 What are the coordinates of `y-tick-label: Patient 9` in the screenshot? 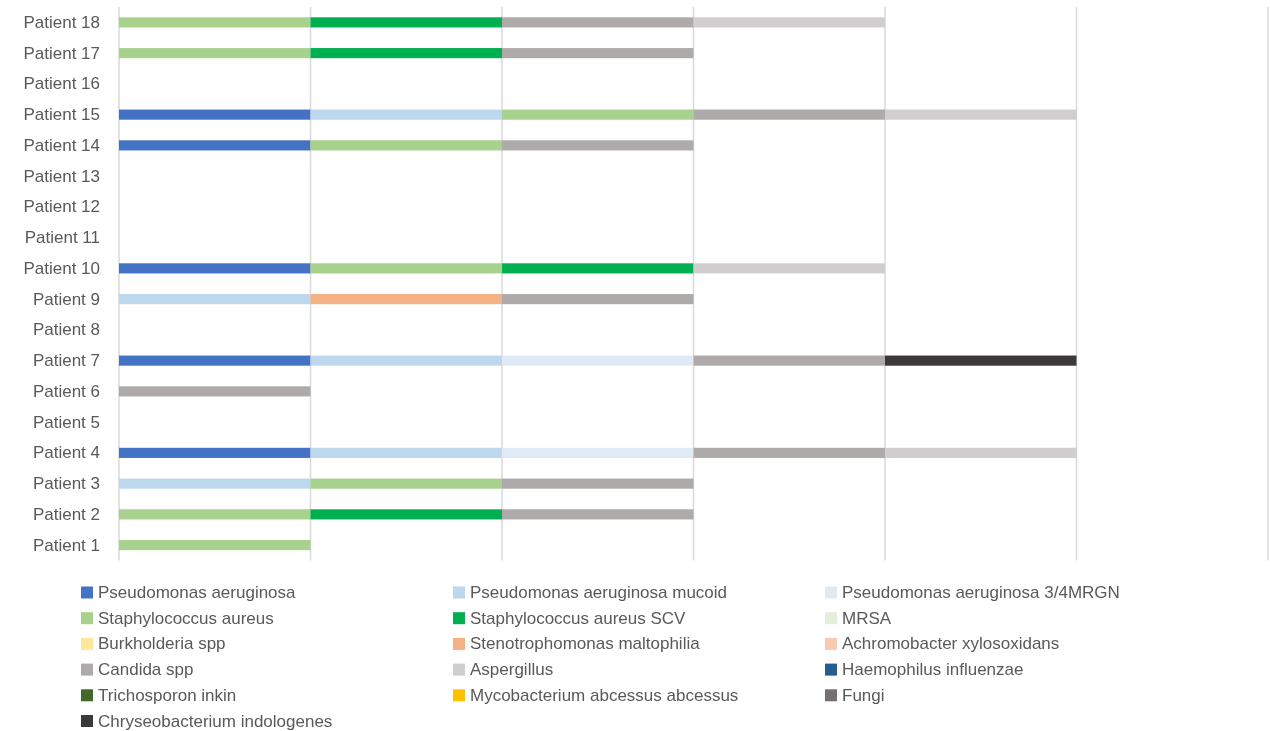 It's located at (66, 299).